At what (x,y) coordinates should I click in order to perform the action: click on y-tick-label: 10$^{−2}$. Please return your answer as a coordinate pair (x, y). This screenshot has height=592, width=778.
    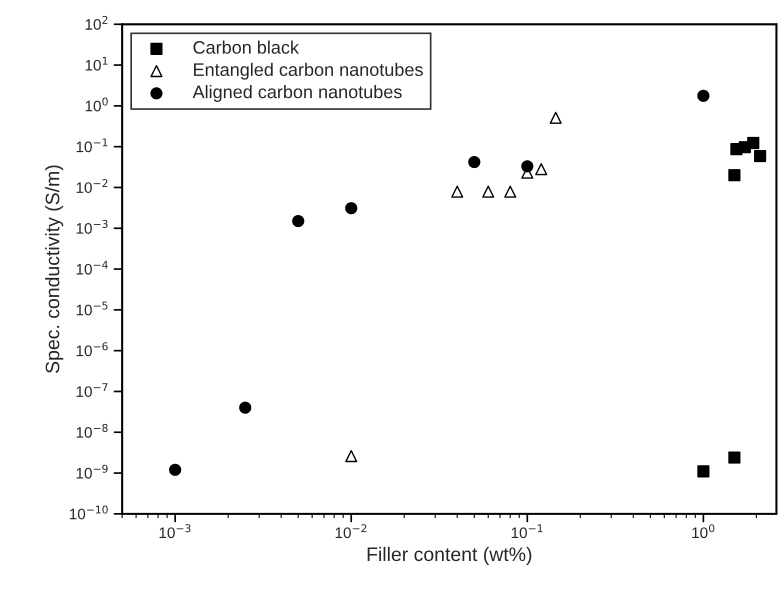
    Looking at the image, I should click on (92, 186).